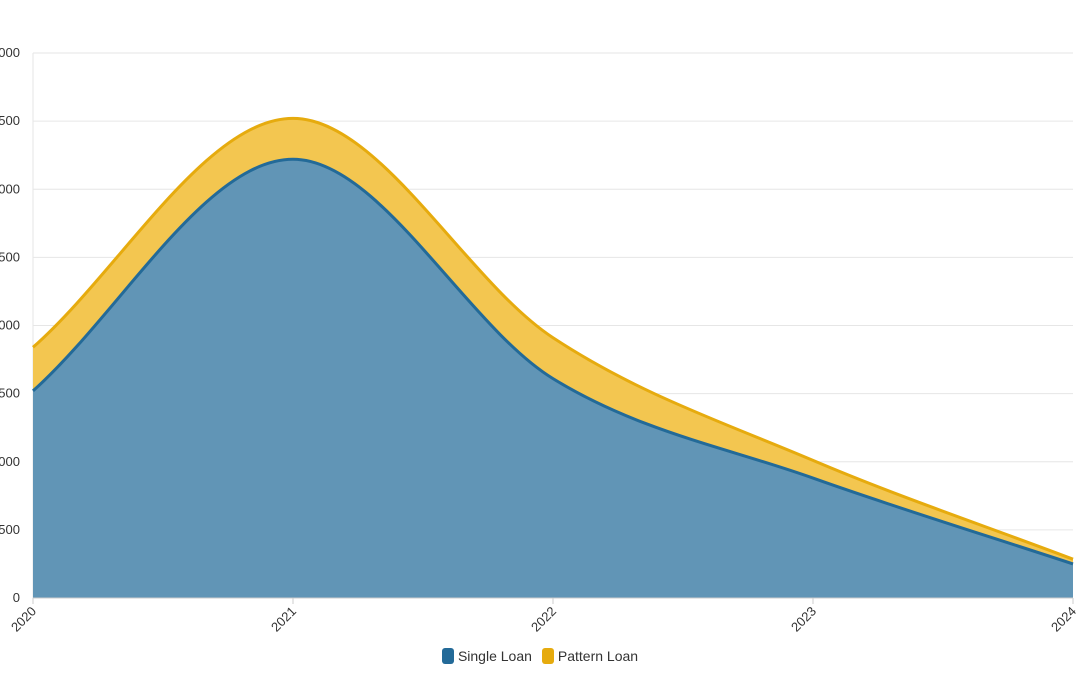 The image size is (1080, 675). What do you see at coordinates (10, 529) in the screenshot?
I see `y-tick-label: 500` at bounding box center [10, 529].